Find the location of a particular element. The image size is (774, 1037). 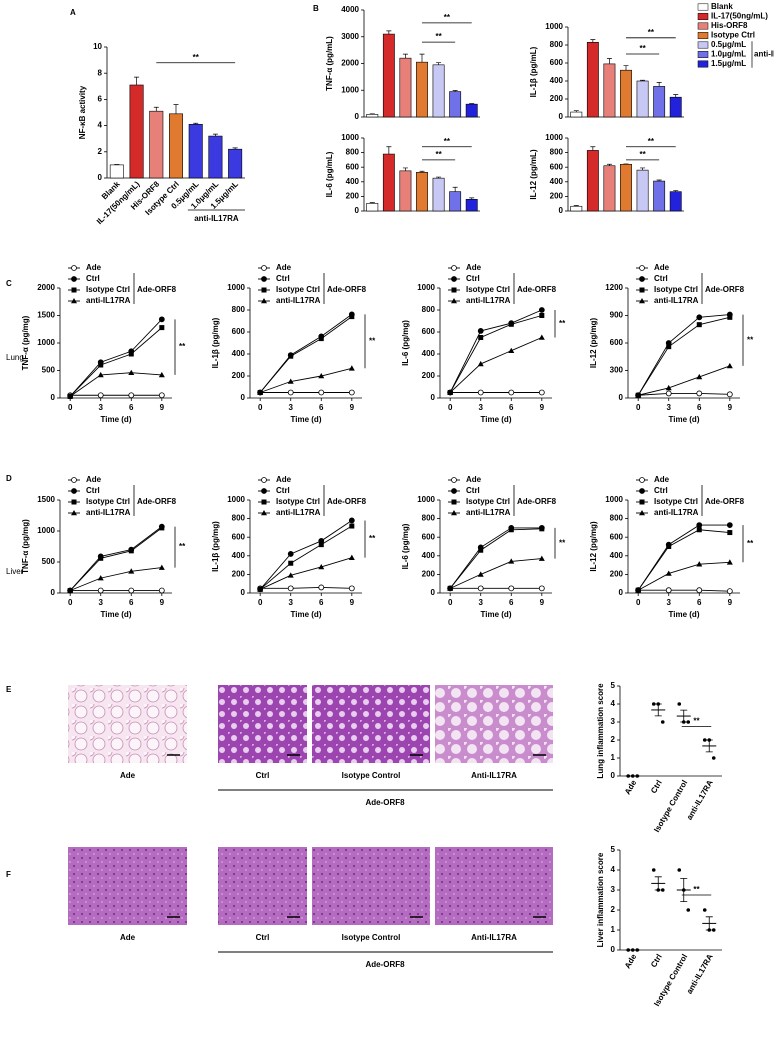

x-tick-label: anti-IL17RA is located at coordinates (700, 799).